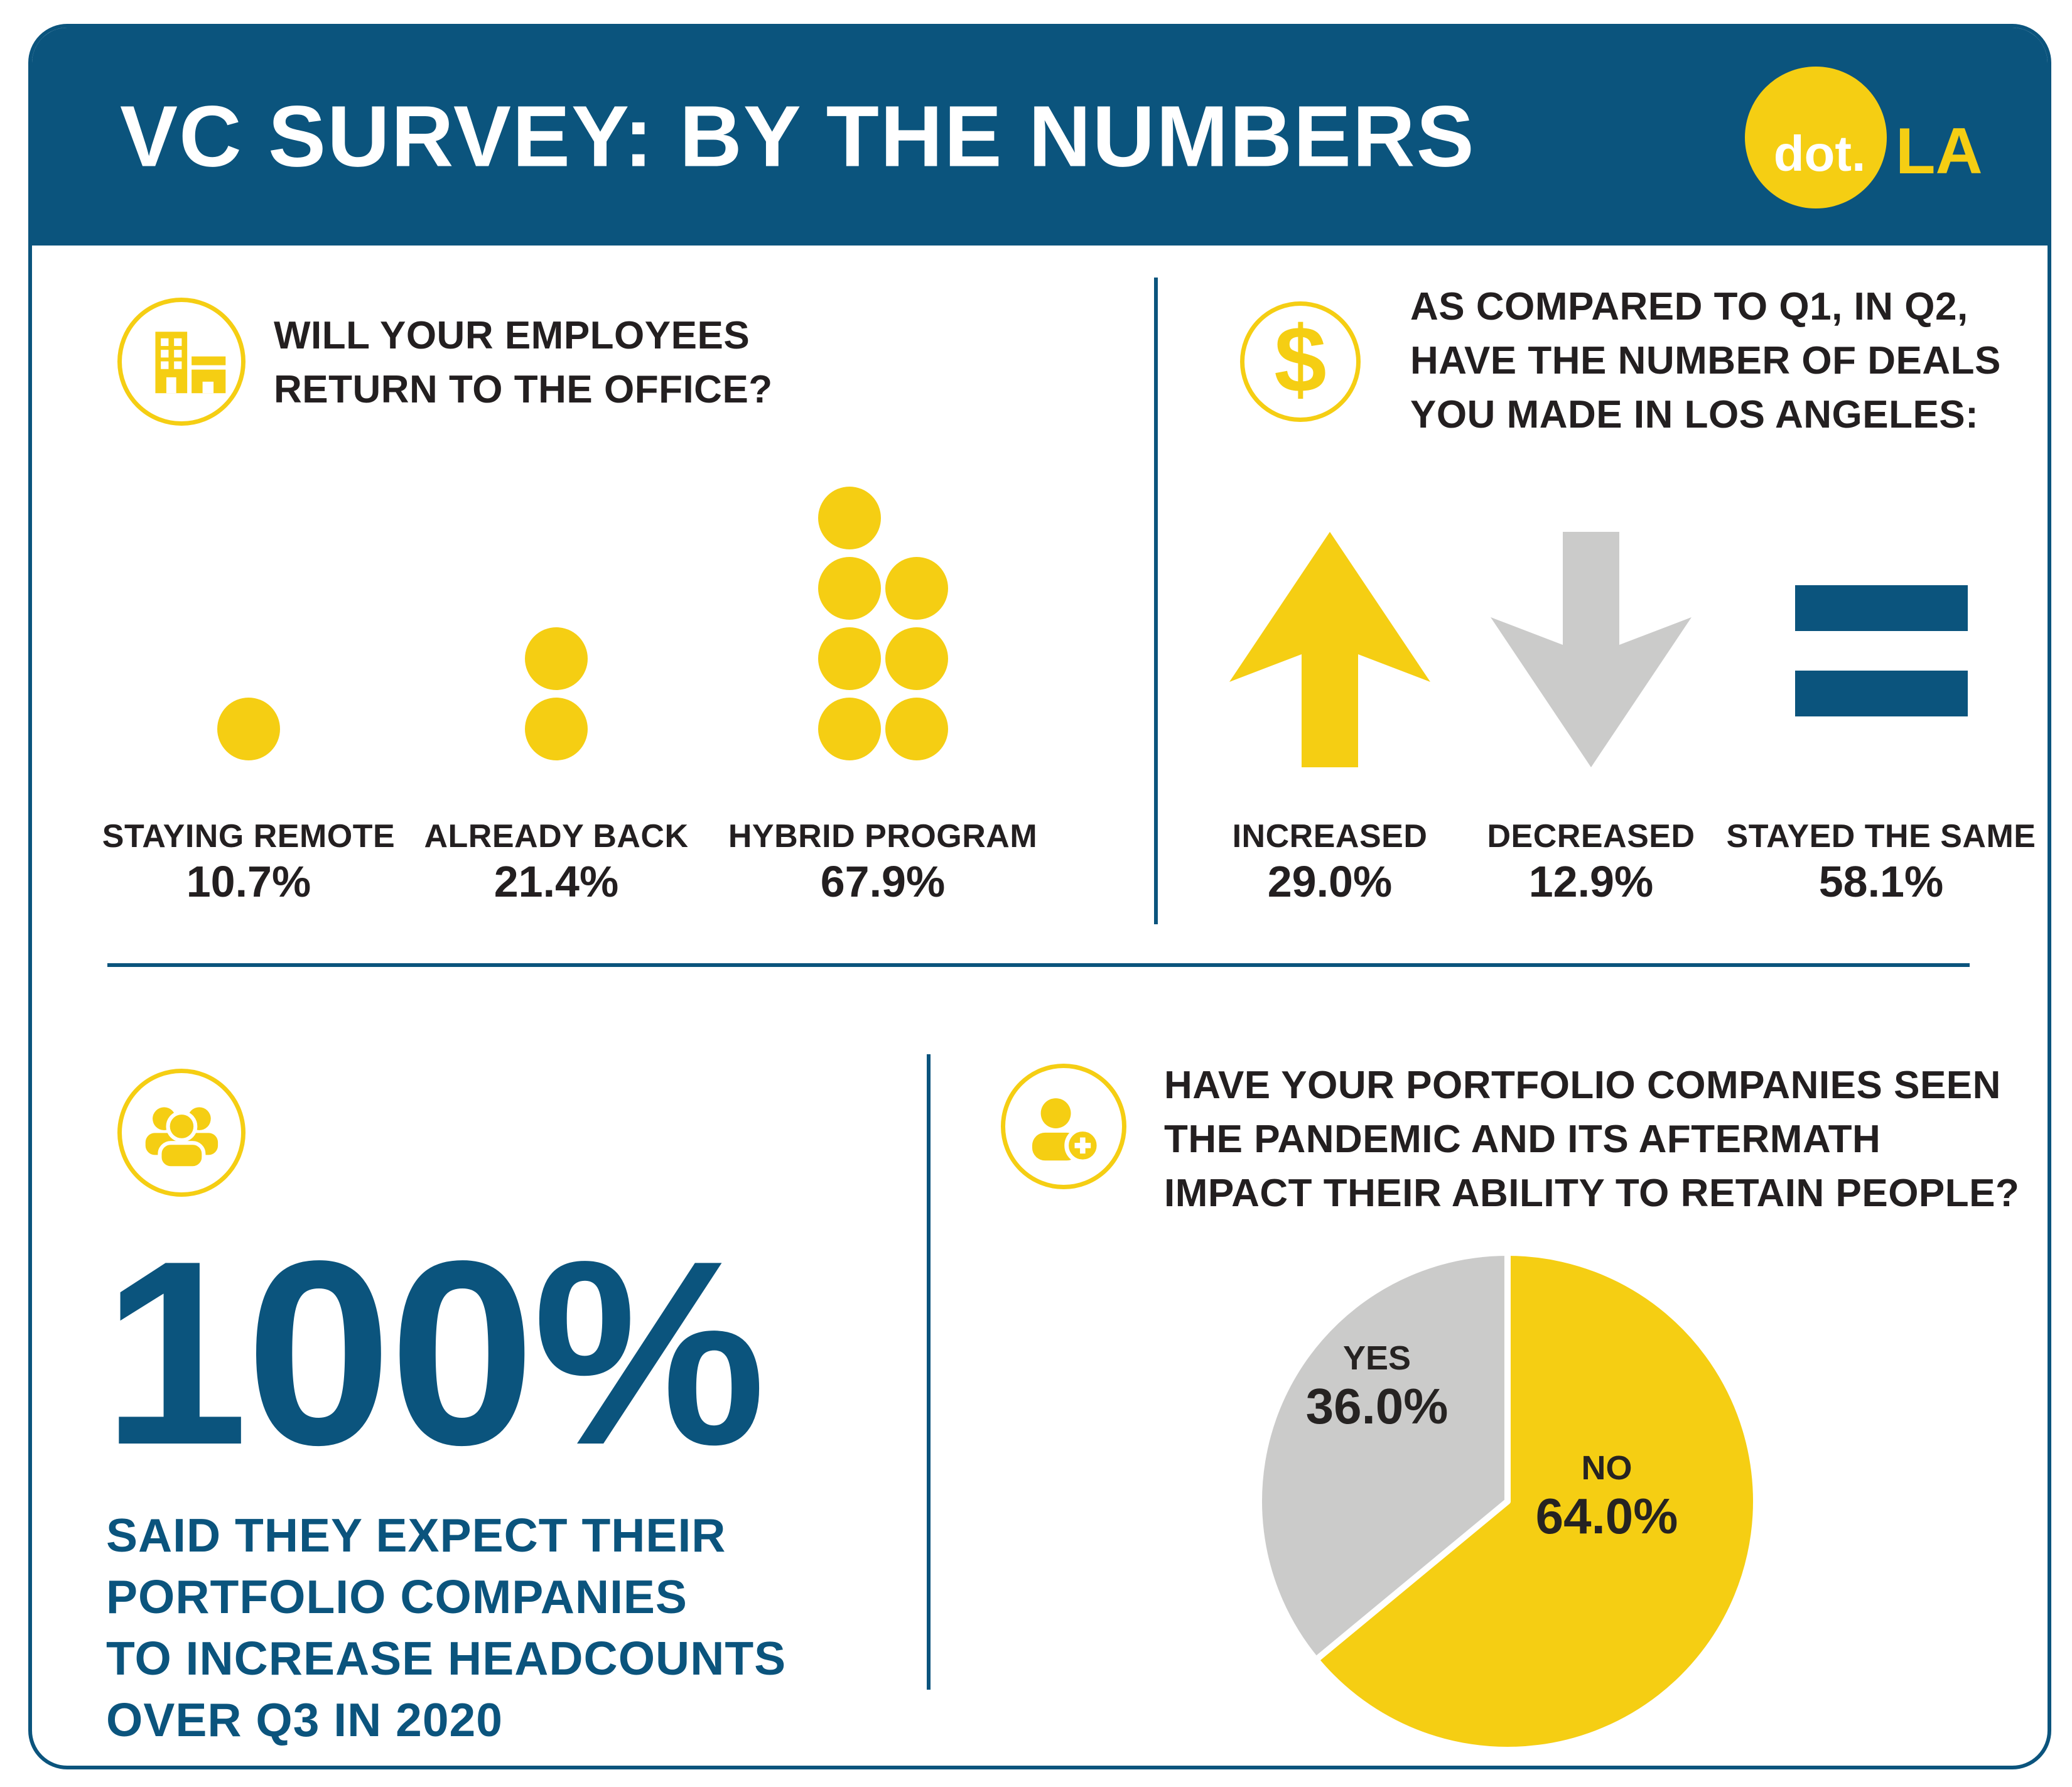 The image size is (2072, 1787). What do you see at coordinates (249, 624) in the screenshot?
I see `dot-chart-staying-remote` at bounding box center [249, 624].